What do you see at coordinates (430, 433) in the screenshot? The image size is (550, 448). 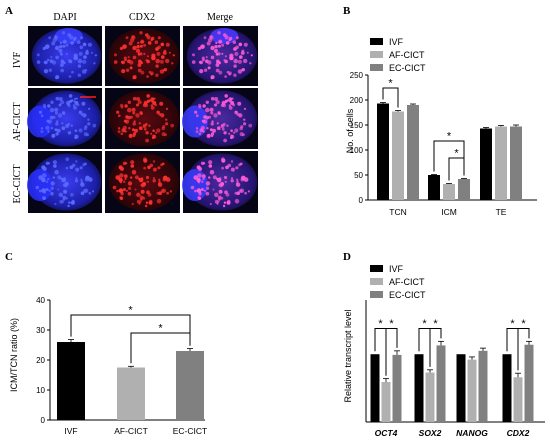 I see `chart-d-category-label: SOX2` at bounding box center [430, 433].